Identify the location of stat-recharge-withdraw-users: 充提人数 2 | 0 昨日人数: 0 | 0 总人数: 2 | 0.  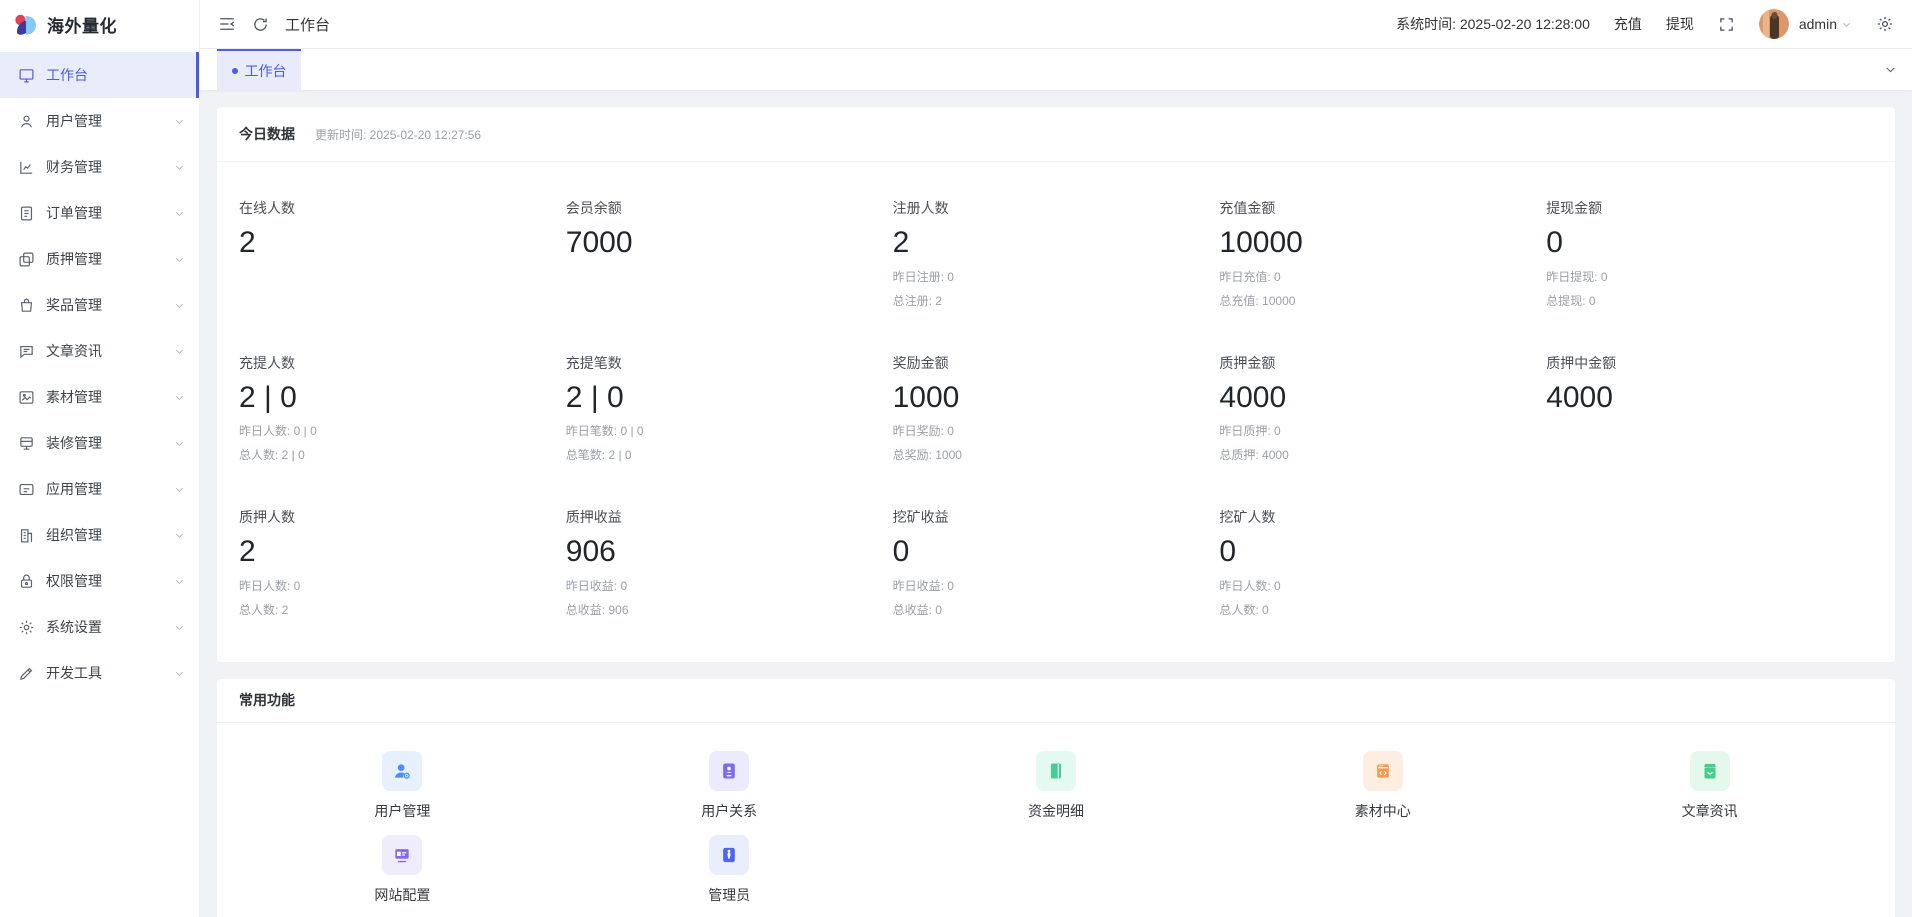
(278, 408).